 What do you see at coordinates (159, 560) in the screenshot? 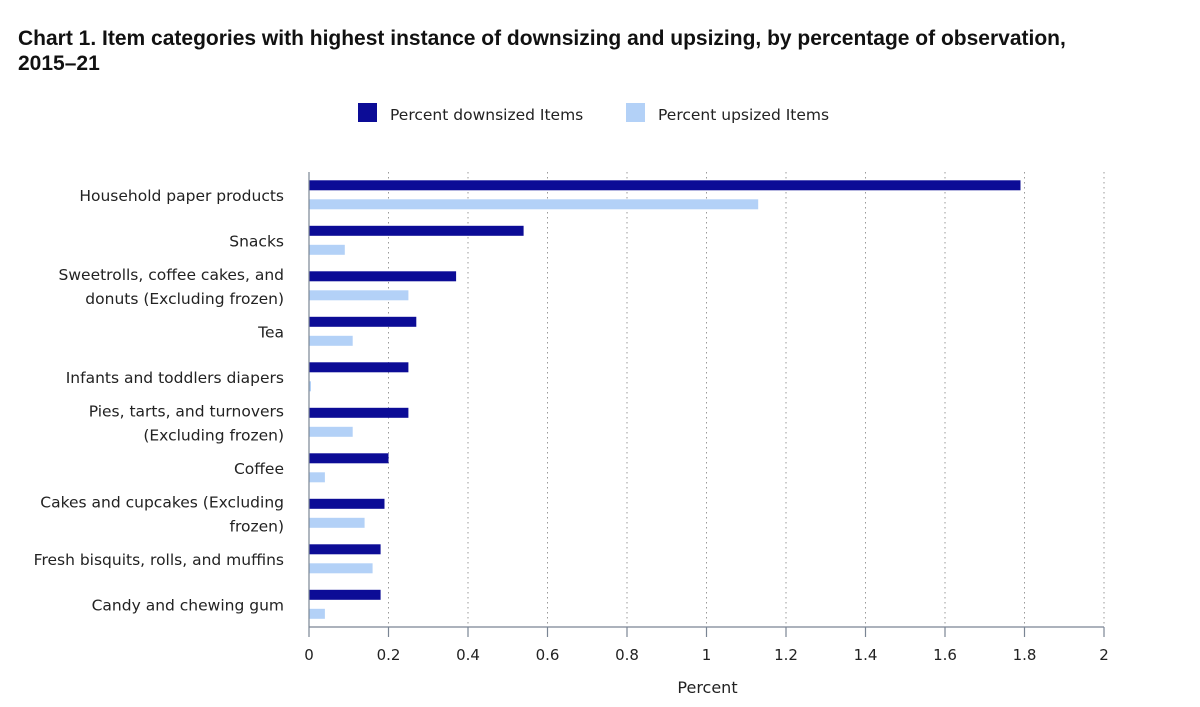
I see `category-label-9: Fresh bisquits, rolls, and muffins` at bounding box center [159, 560].